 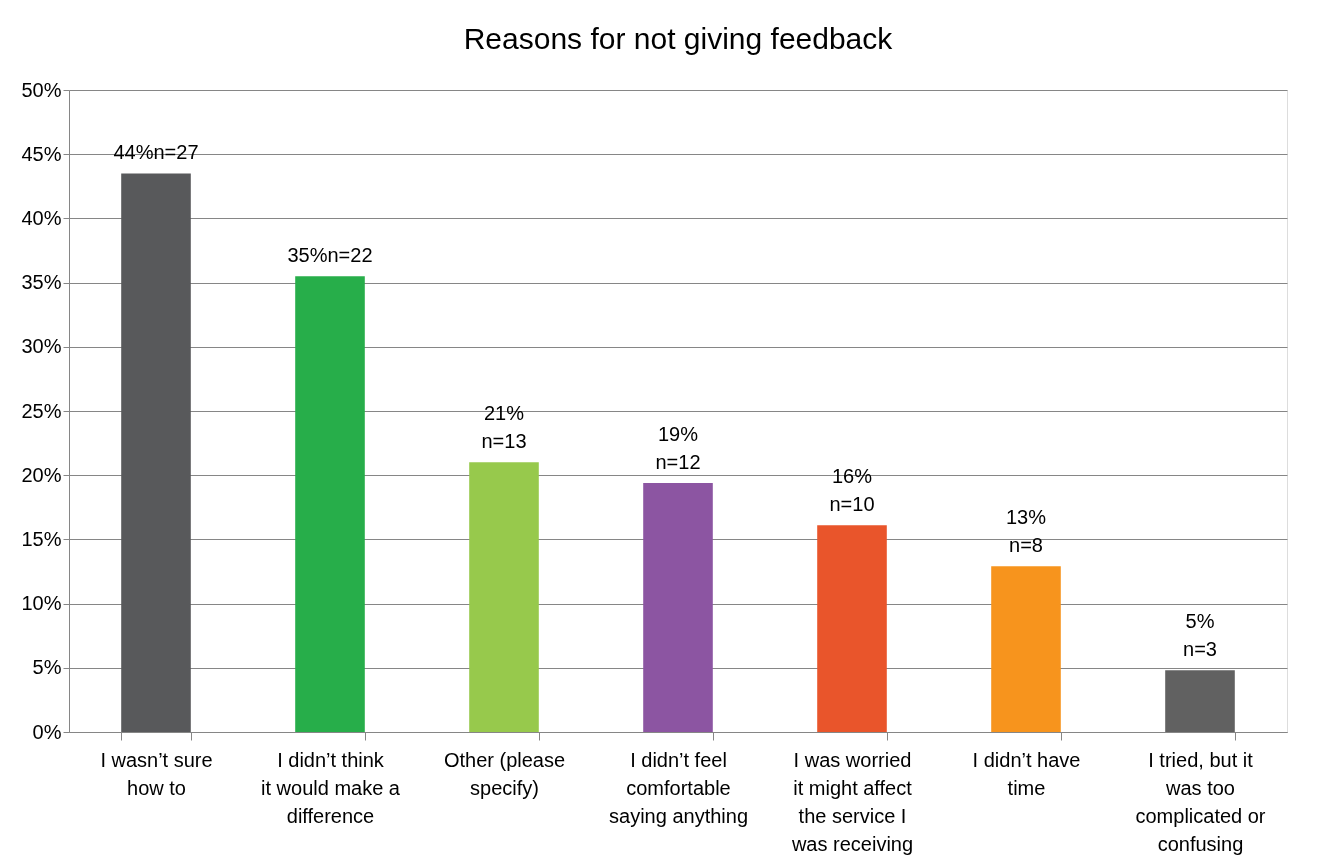 What do you see at coordinates (331, 787) in the screenshot?
I see `x-tick-label: I didn’t think it would make a difference` at bounding box center [331, 787].